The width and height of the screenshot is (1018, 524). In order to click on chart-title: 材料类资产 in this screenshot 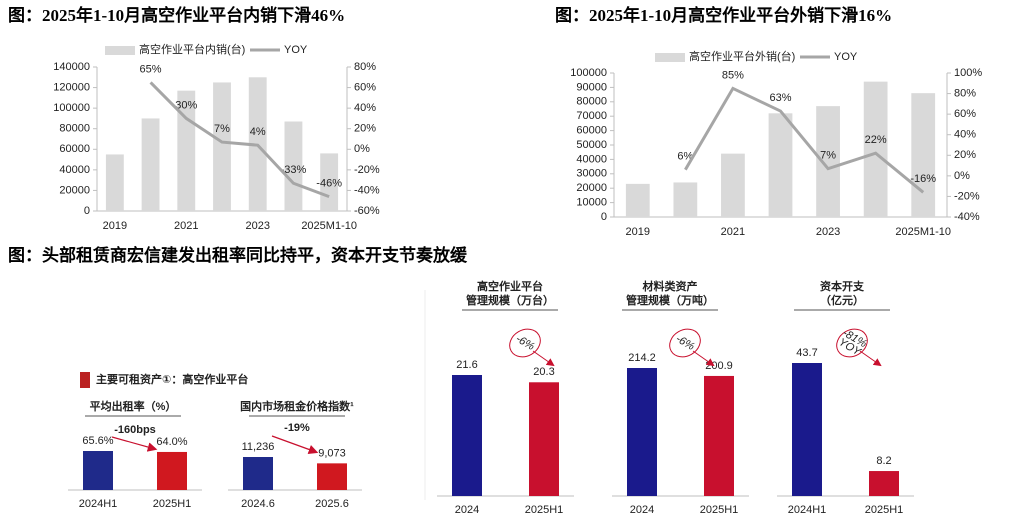, I will do `click(670, 286)`.